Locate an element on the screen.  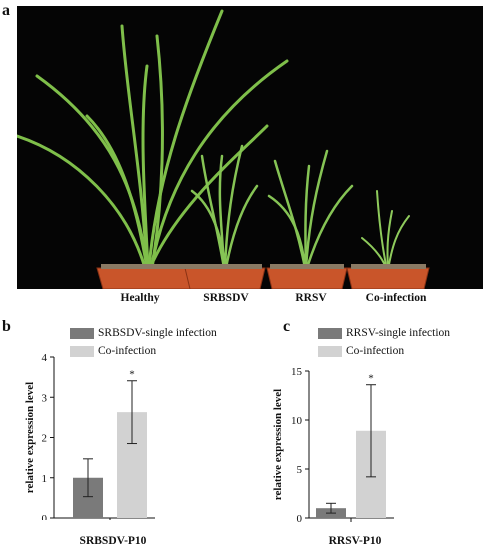
plant-label-rrsv: RRSV is located at coordinates (311, 298).